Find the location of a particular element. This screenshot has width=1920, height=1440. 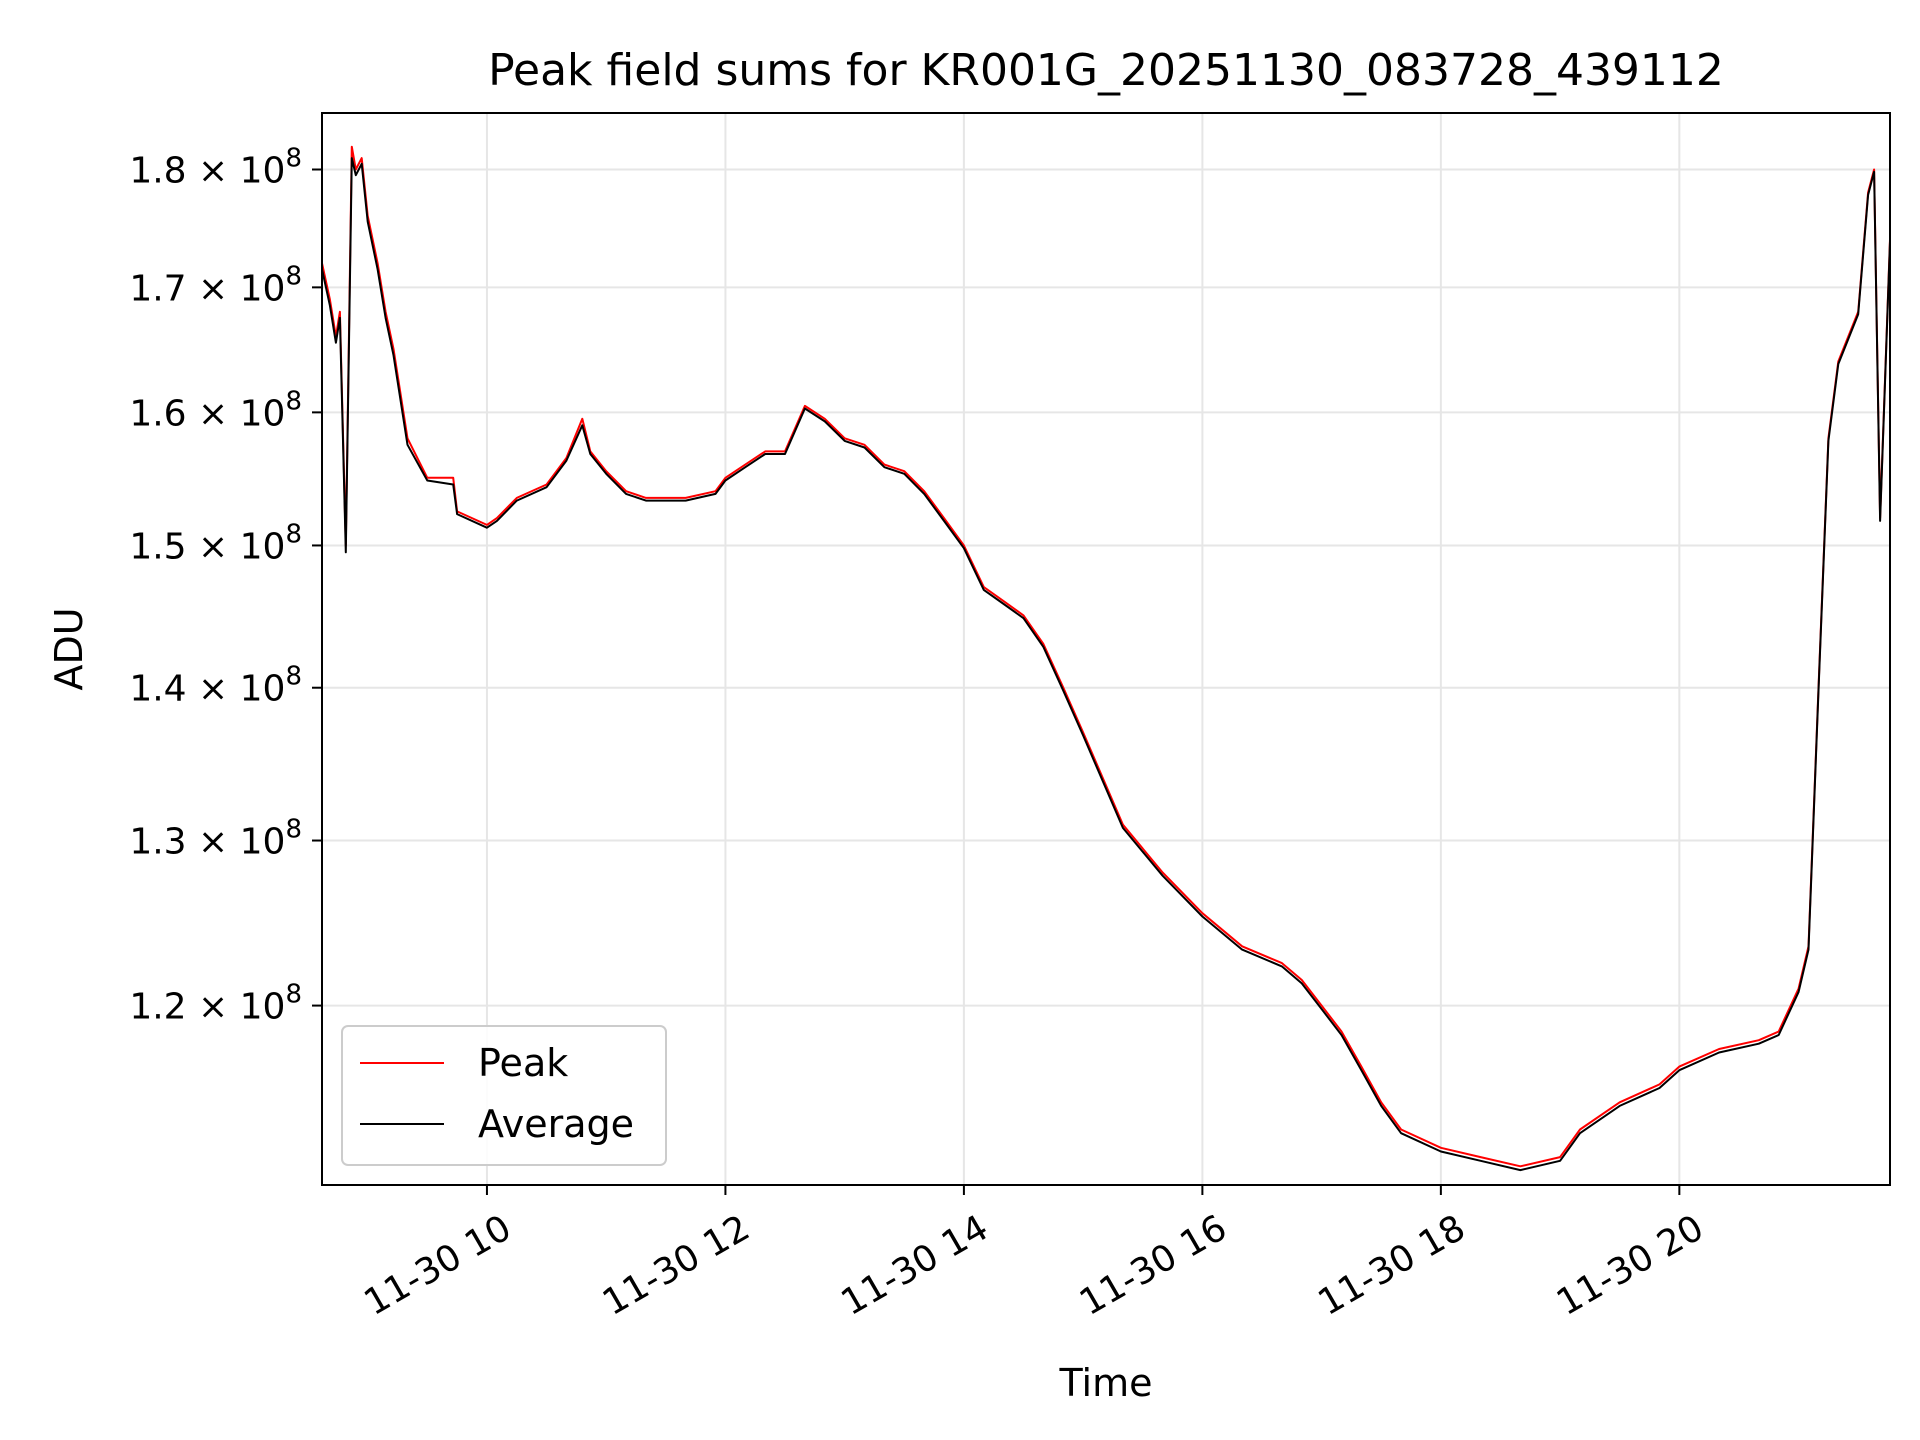

legend: Peak Average is located at coordinates (504, 1095).